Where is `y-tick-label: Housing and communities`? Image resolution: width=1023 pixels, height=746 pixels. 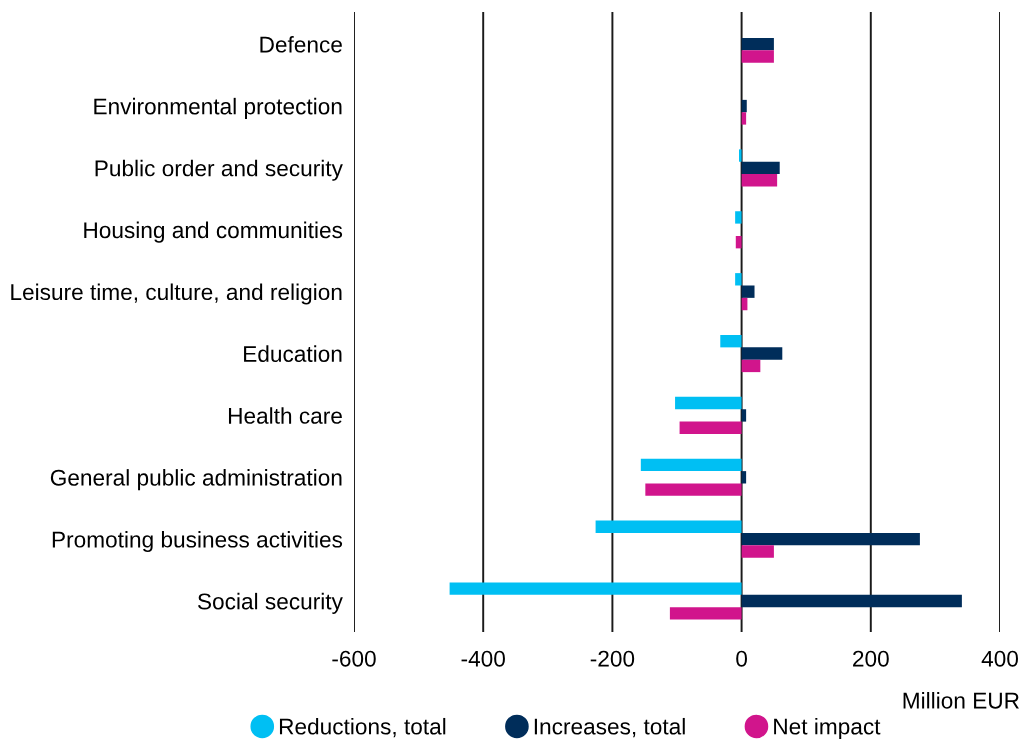 y-tick-label: Housing and communities is located at coordinates (213, 232).